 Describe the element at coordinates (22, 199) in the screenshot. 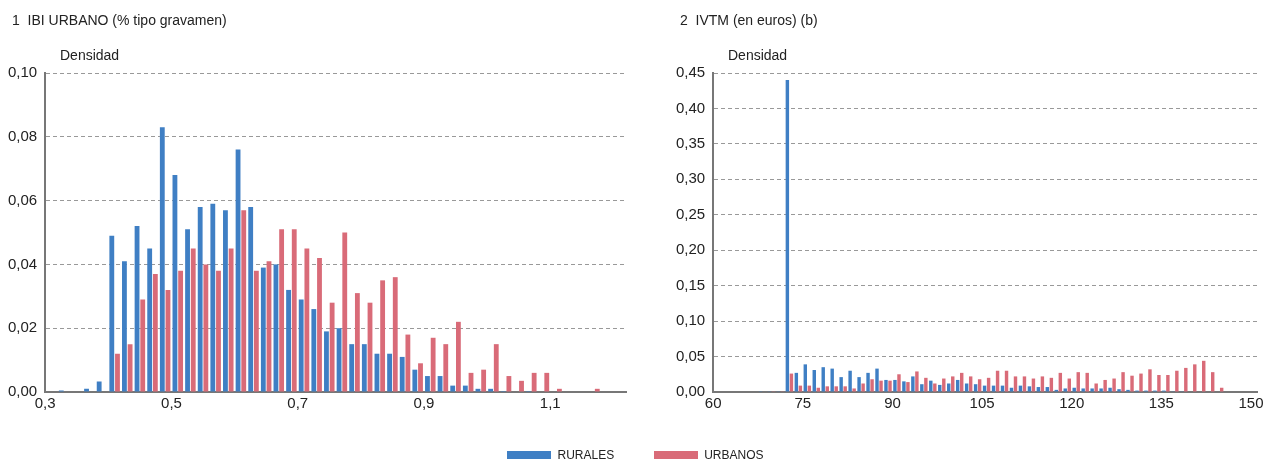

I see `y-tick-label: 0,06` at that location.